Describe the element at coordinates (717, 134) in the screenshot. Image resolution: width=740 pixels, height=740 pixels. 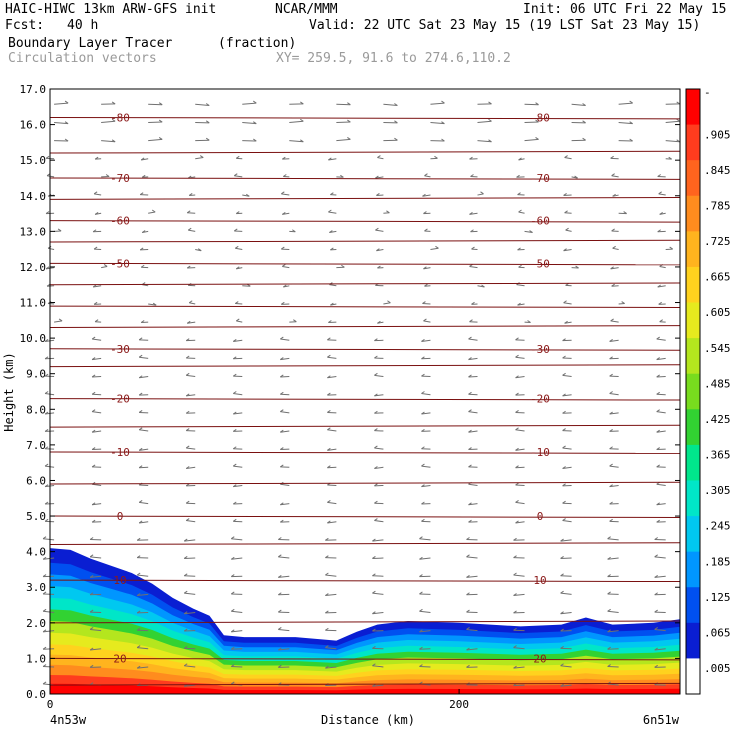
I see `colorbar-label: .905` at that location.